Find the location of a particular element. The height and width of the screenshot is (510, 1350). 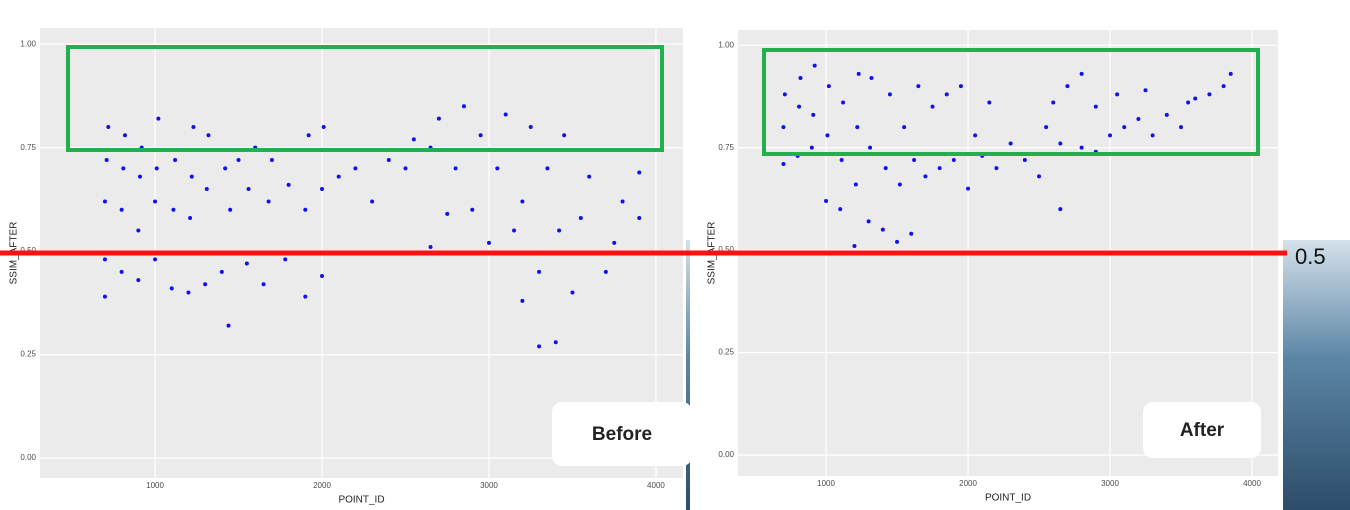

x-tick-label: 2000 is located at coordinates (322, 485).